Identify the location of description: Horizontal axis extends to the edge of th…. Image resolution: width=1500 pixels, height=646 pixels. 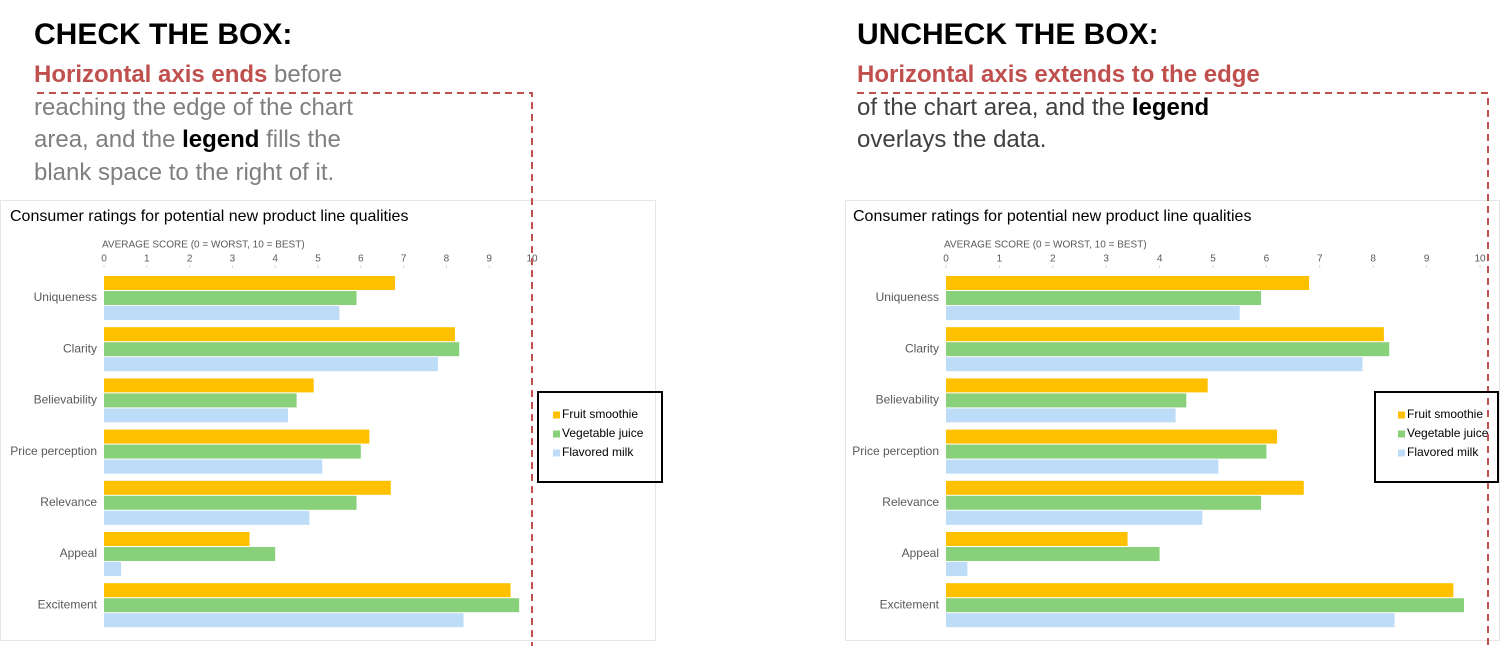
(1058, 108).